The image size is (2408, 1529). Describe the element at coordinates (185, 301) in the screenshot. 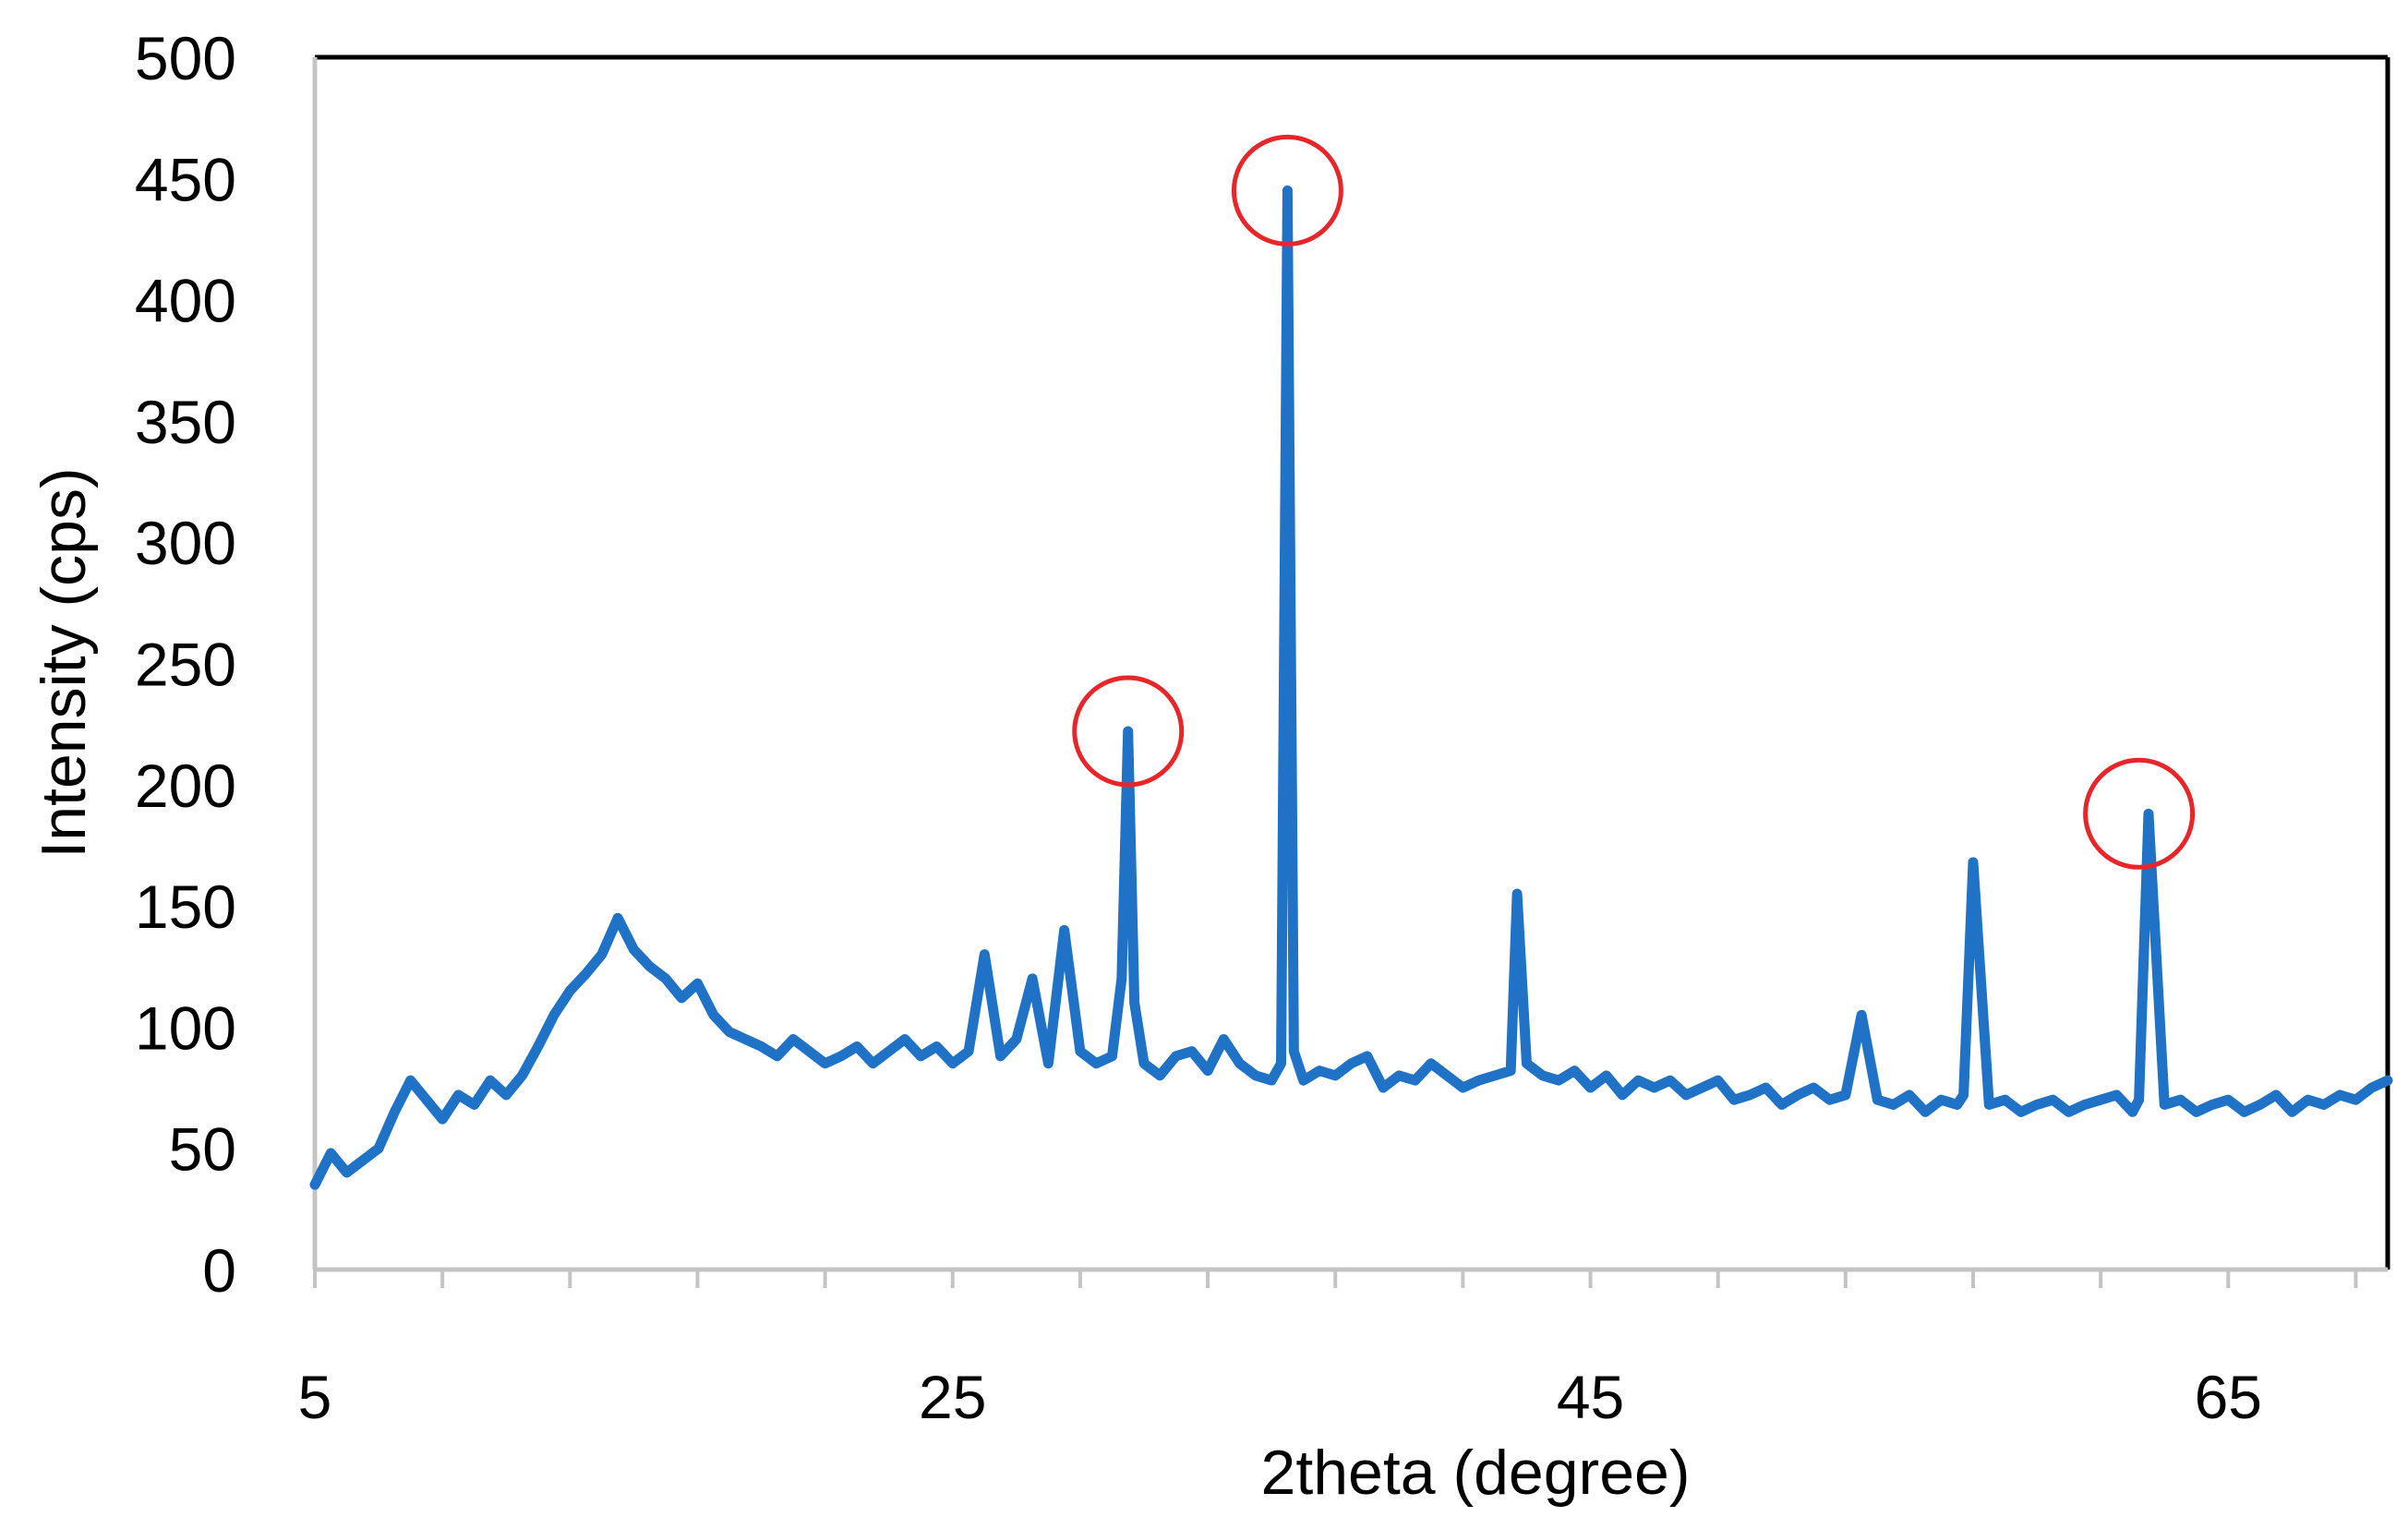

I see `y-tick-label: 400` at that location.